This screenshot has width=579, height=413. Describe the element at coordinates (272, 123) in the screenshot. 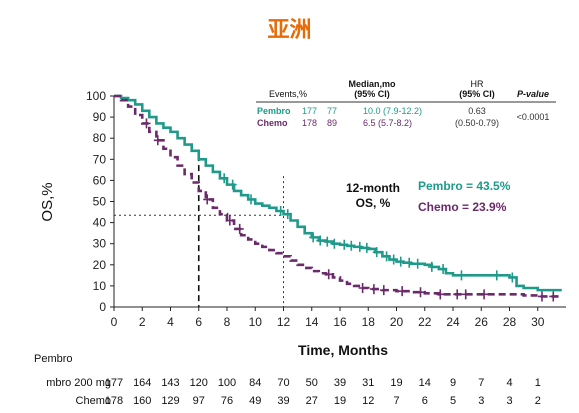

I see `legend-chemo-arm: Chemo` at that location.